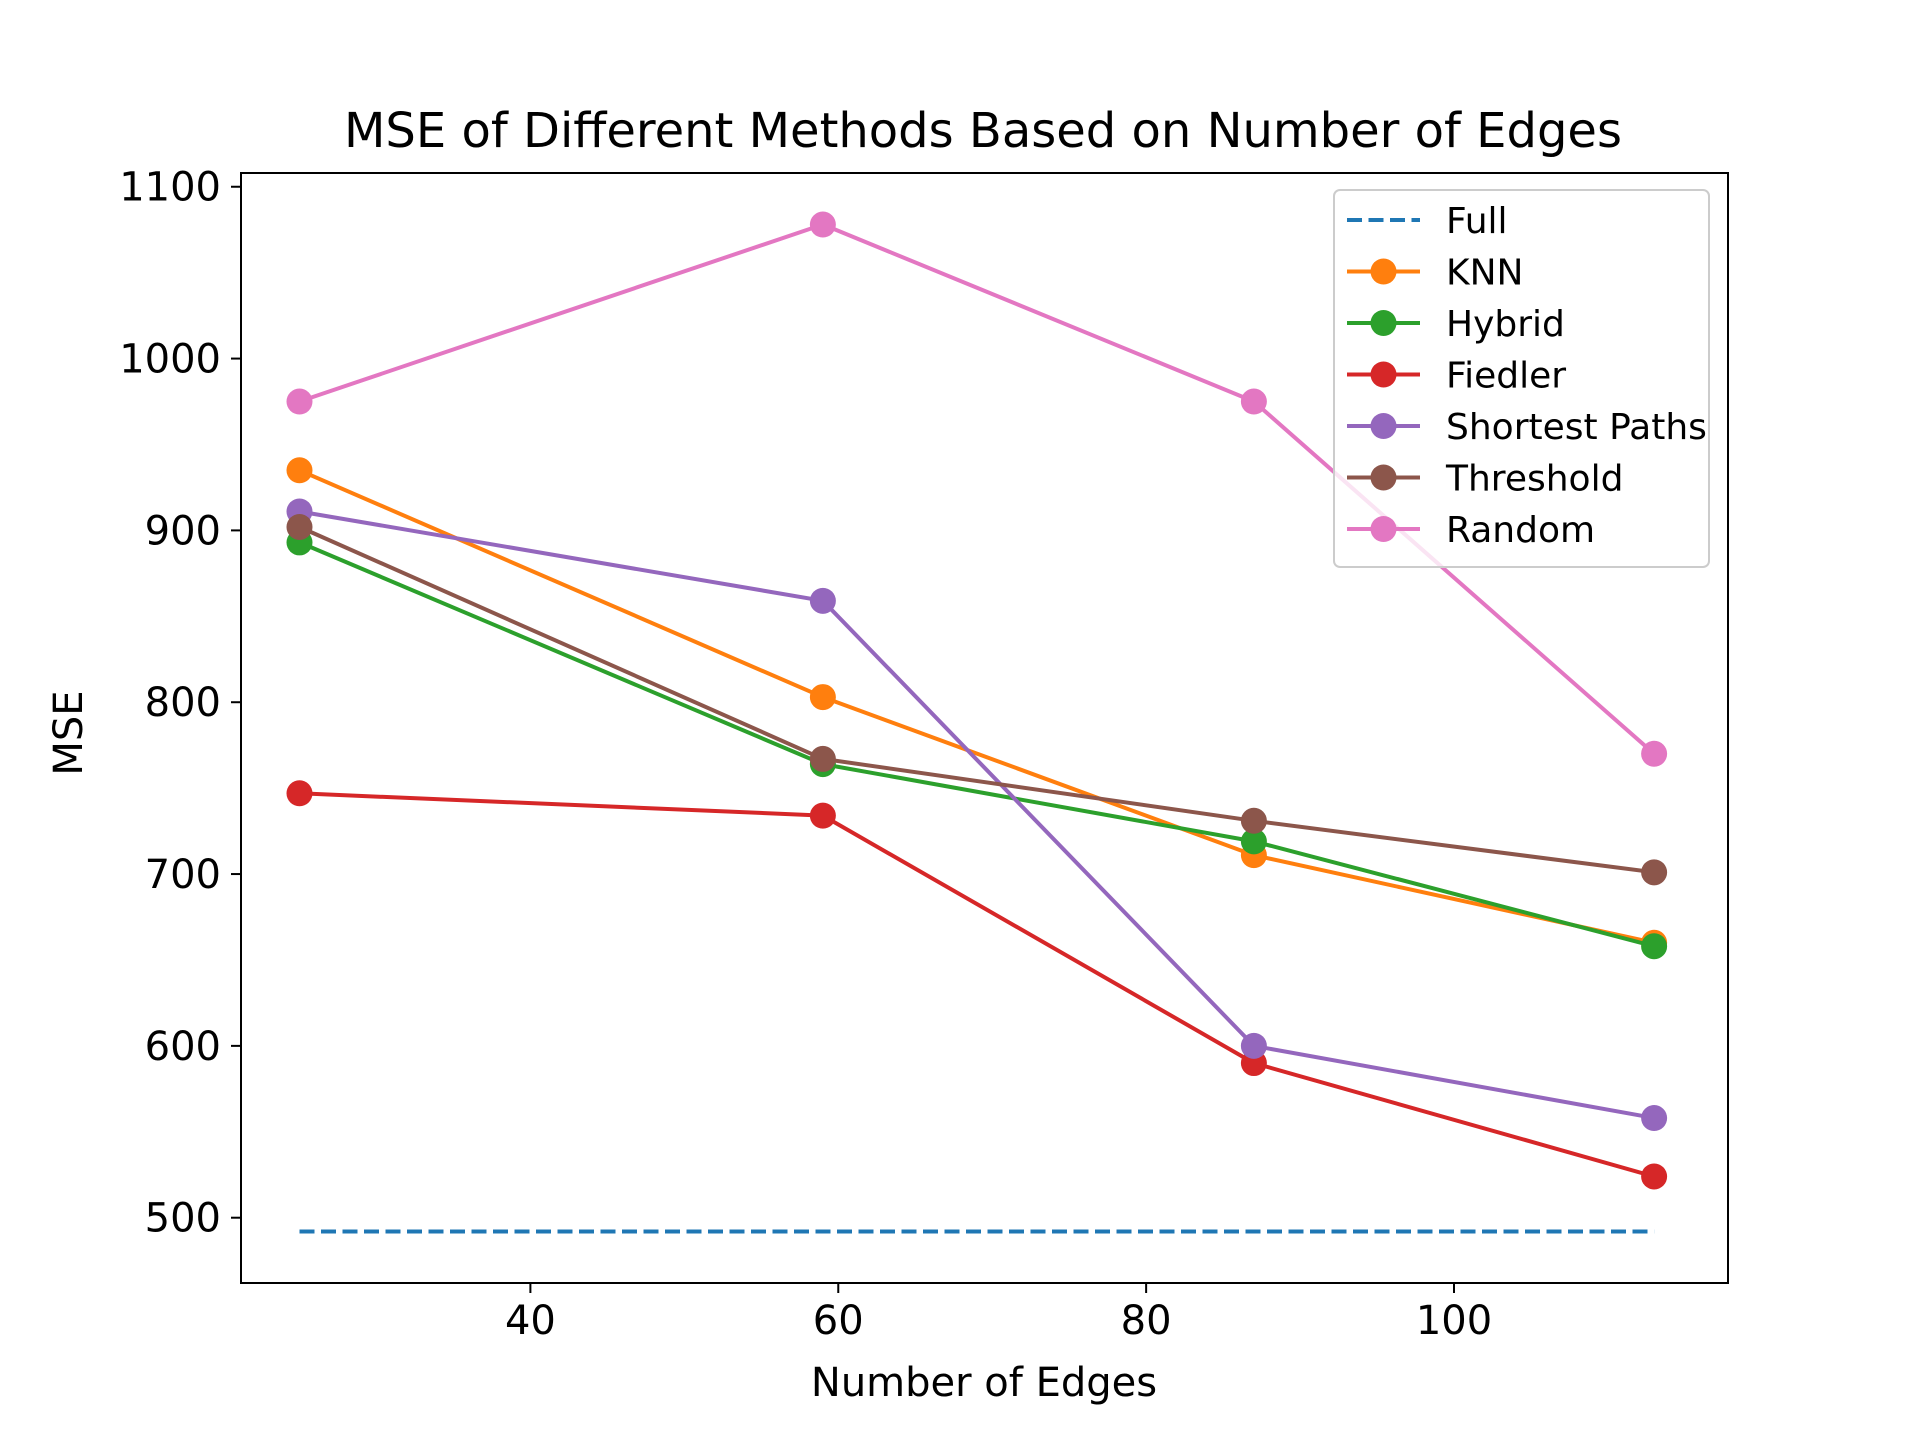  I want to click on legend-marker-threshold, so click(1383, 477).